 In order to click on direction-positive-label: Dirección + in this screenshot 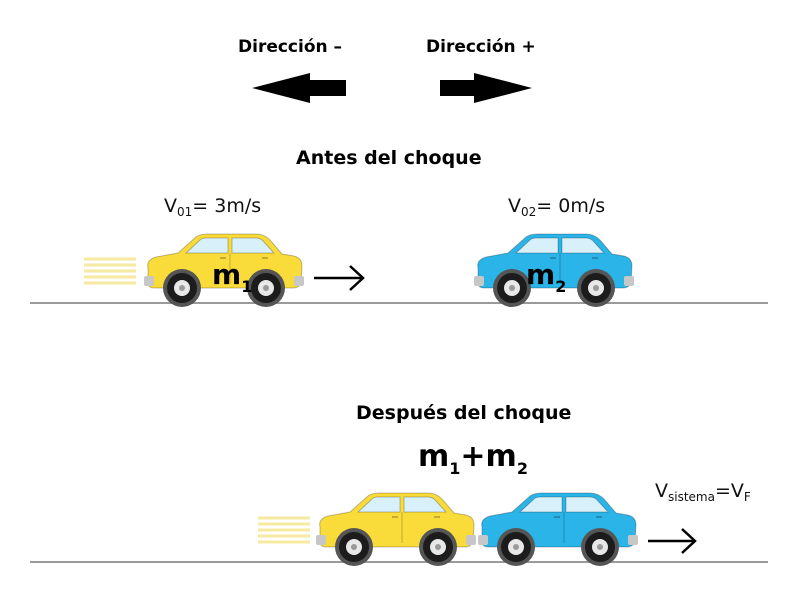, I will do `click(481, 47)`.